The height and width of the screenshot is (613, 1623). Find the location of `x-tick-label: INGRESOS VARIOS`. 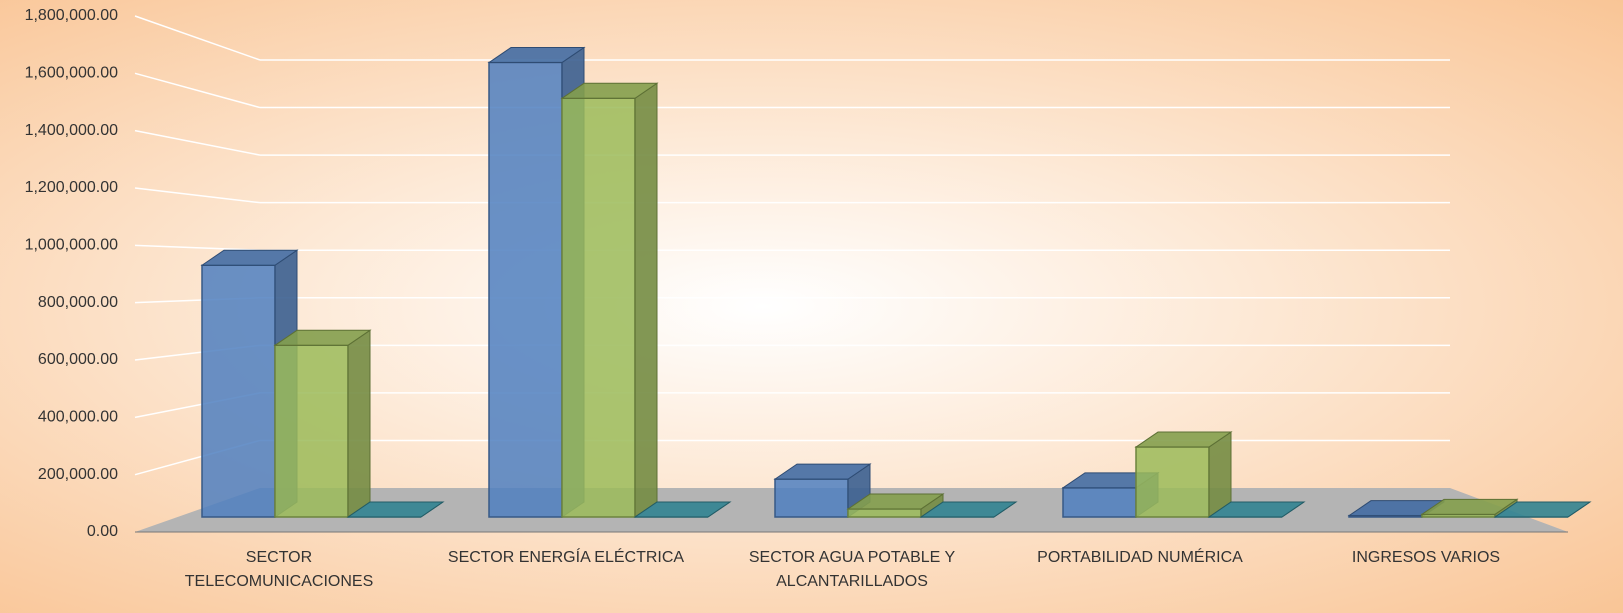

x-tick-label: INGRESOS VARIOS is located at coordinates (1426, 557).